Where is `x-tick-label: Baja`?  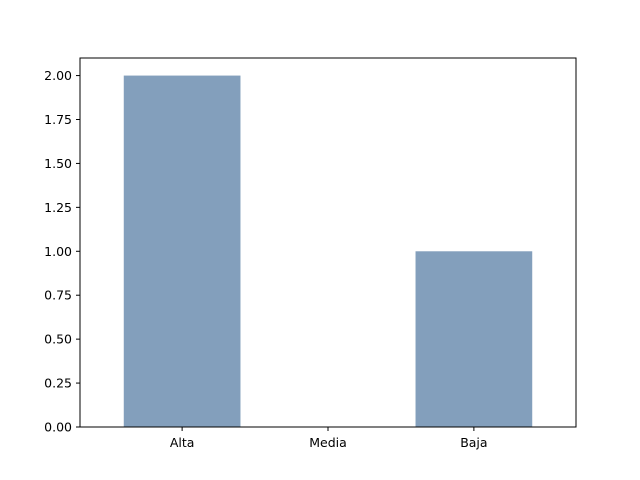
x-tick-label: Baja is located at coordinates (473, 442).